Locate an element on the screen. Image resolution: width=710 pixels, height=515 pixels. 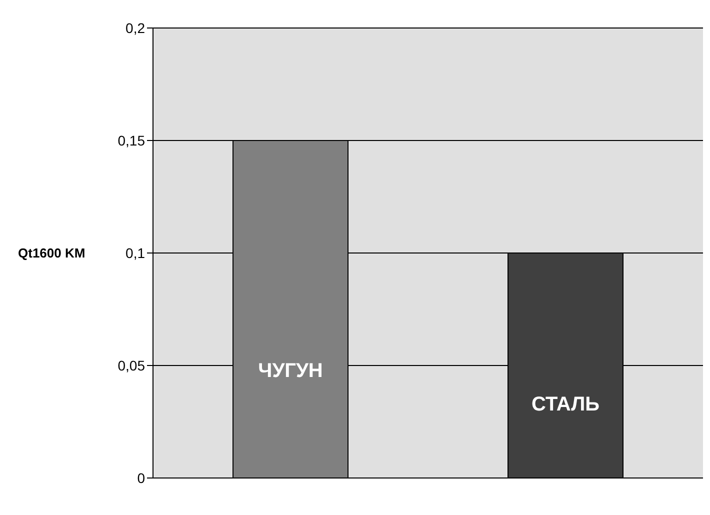
x-tick-label: ЧУГУН is located at coordinates (290, 371).